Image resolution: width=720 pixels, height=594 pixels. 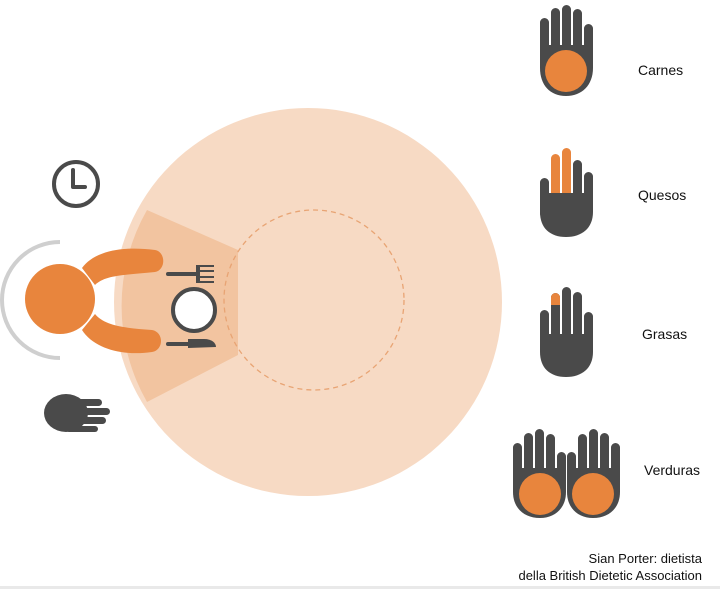 What do you see at coordinates (672, 470) in the screenshot?
I see `portion-label-verduras: Verduras` at bounding box center [672, 470].